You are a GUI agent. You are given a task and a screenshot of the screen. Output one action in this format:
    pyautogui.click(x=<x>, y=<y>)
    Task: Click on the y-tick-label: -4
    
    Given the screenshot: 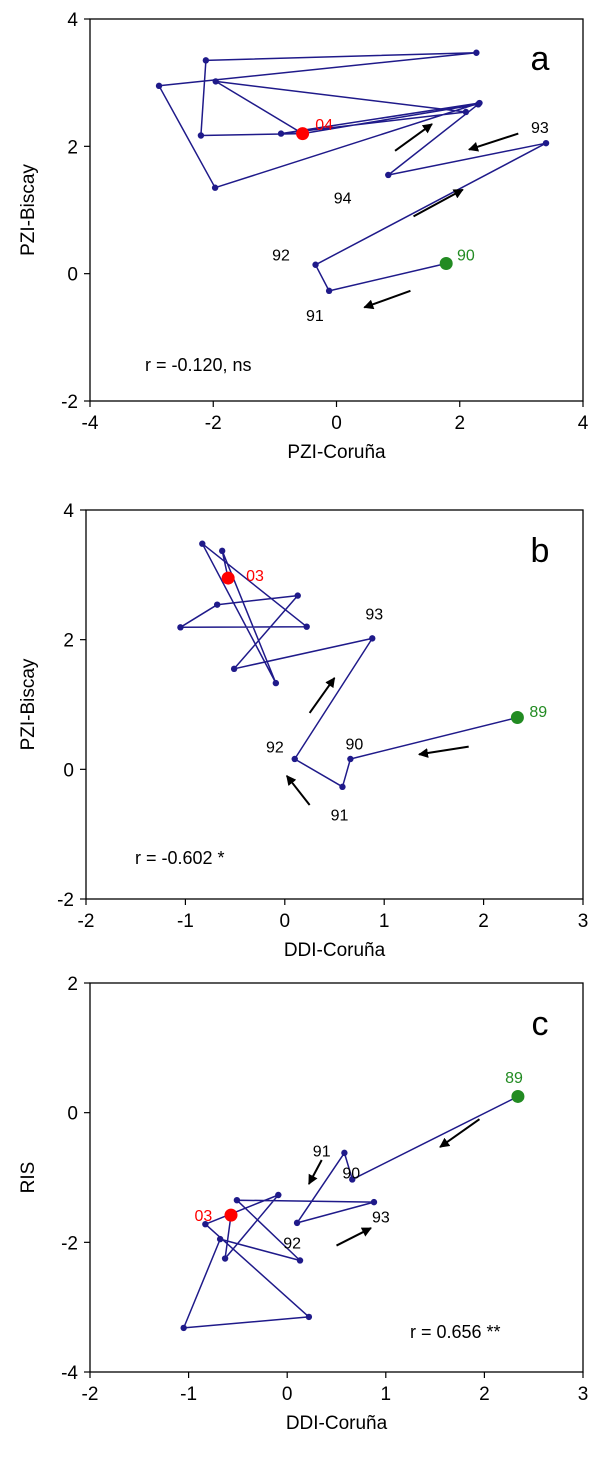 What is the action you would take?
    pyautogui.click(x=69, y=1373)
    